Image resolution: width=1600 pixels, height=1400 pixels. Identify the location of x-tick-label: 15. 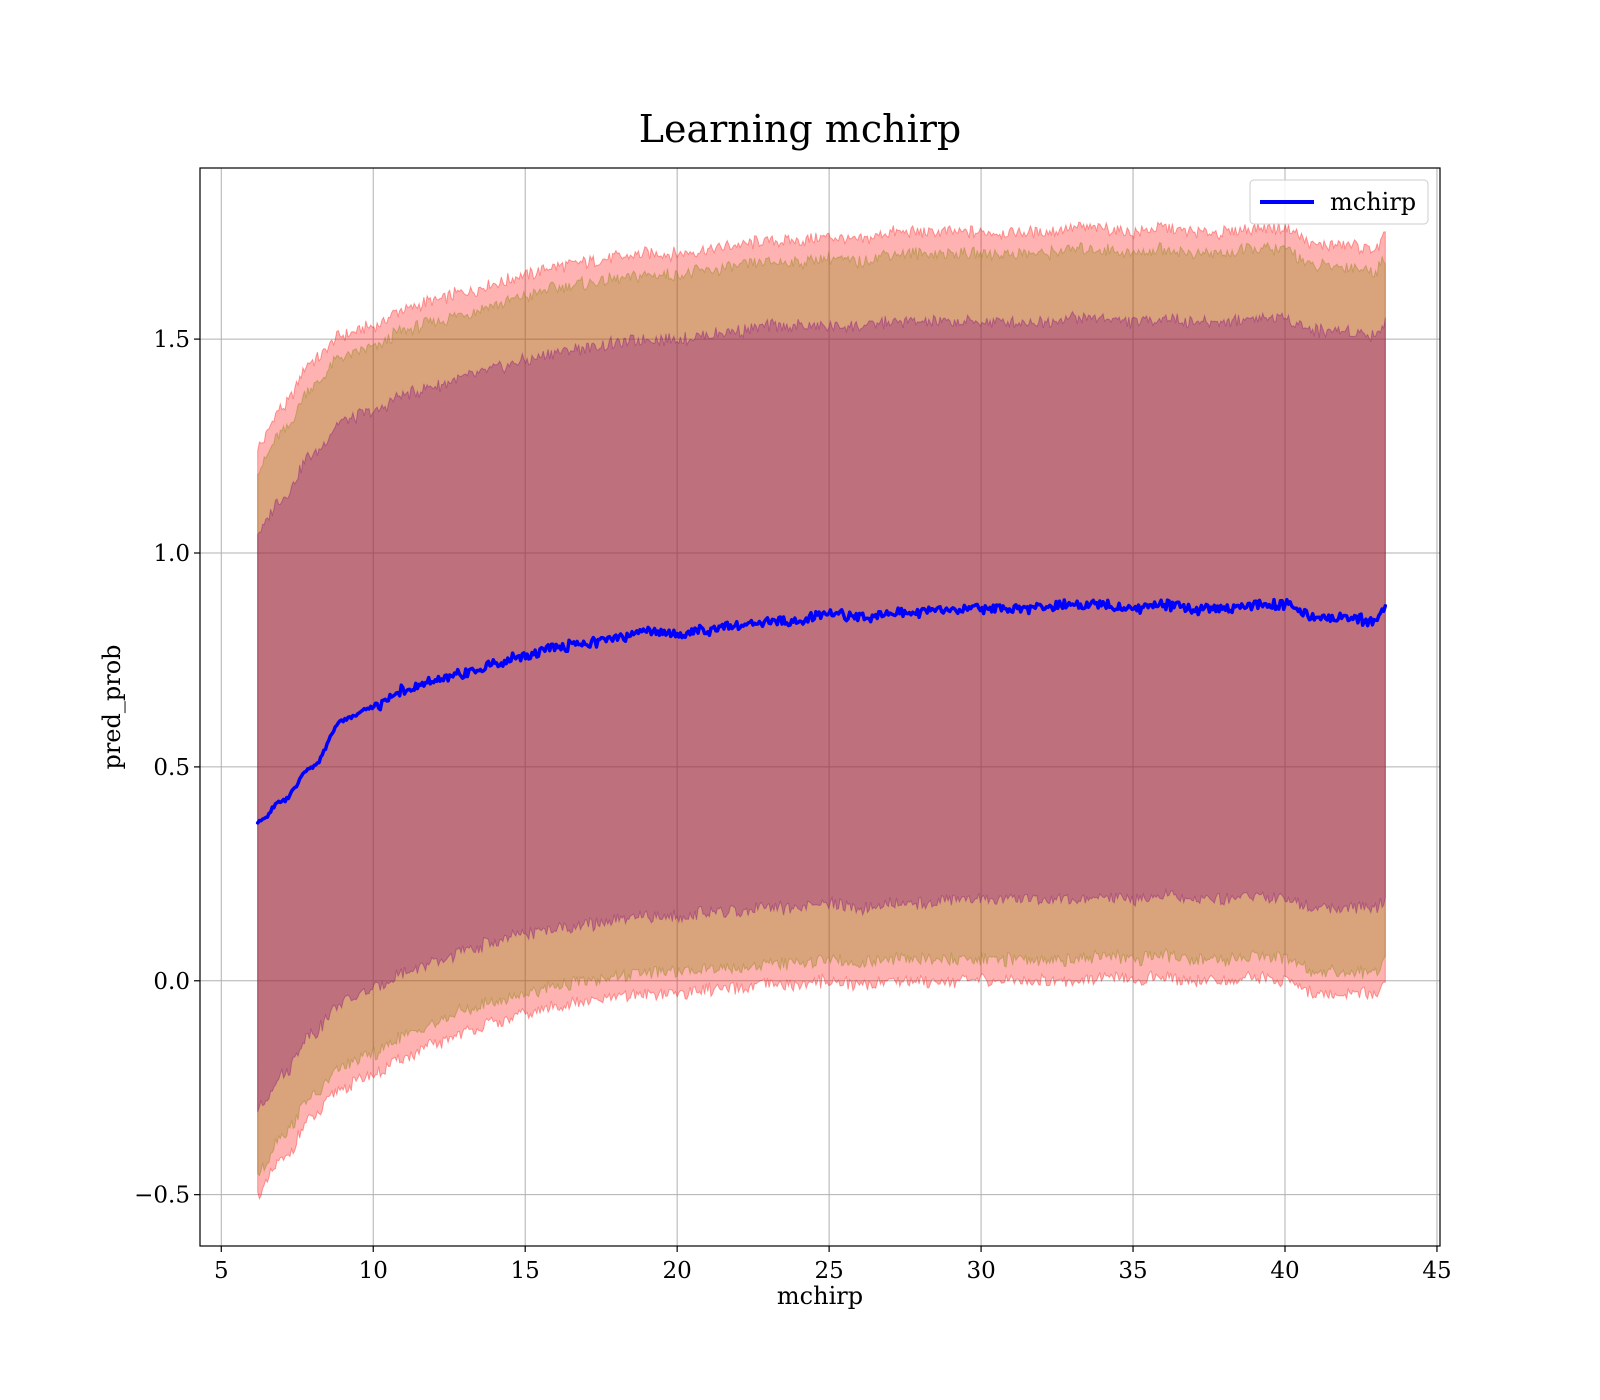
(525, 1271).